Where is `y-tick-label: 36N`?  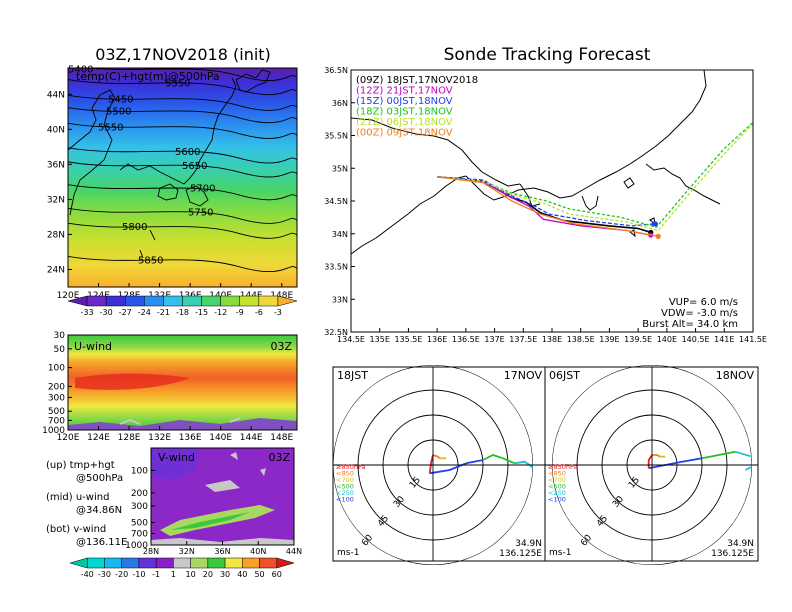 y-tick-label: 36N is located at coordinates (56, 165).